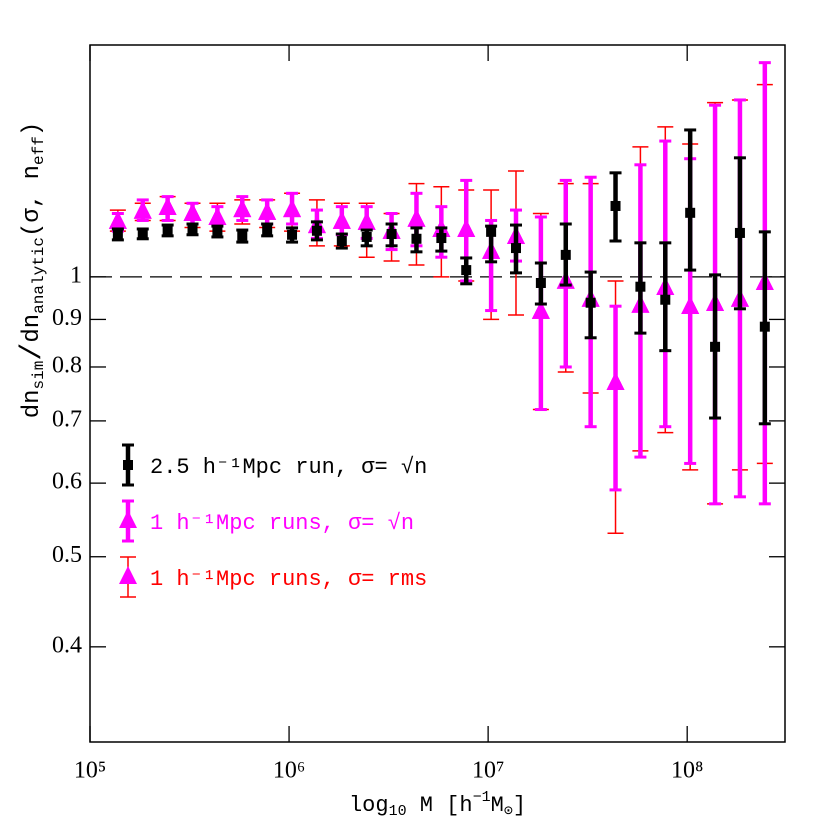 This screenshot has height=830, width=830. I want to click on y-axis-label-part: (σ, n, so click(32, 201).